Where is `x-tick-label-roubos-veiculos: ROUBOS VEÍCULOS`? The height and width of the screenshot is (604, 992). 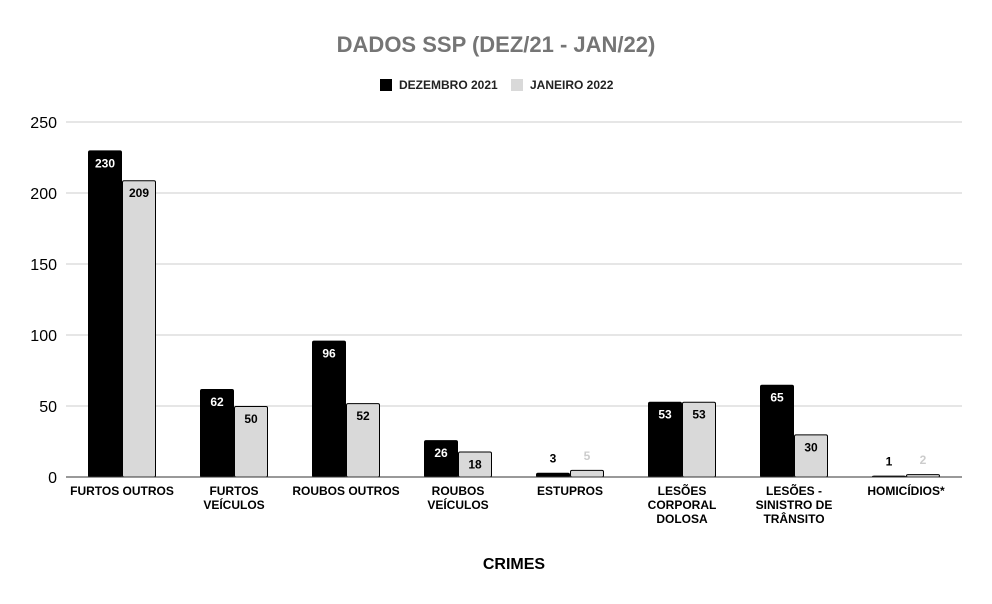 x-tick-label-roubos-veiculos: ROUBOS VEÍCULOS is located at coordinates (457, 498).